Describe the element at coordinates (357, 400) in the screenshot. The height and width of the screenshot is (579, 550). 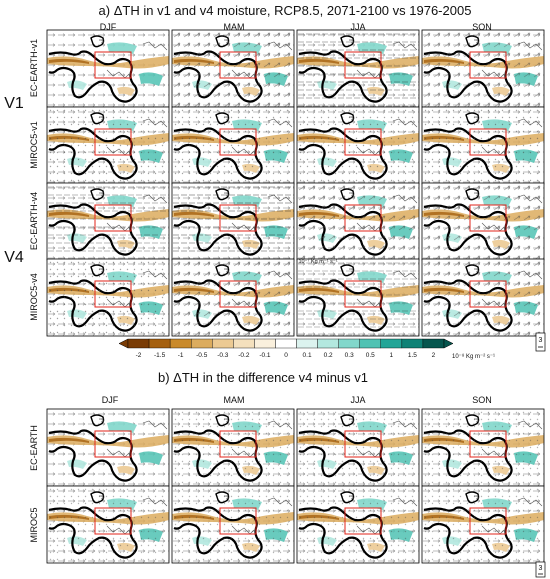
I see `season-header-b-jja: JJA` at that location.